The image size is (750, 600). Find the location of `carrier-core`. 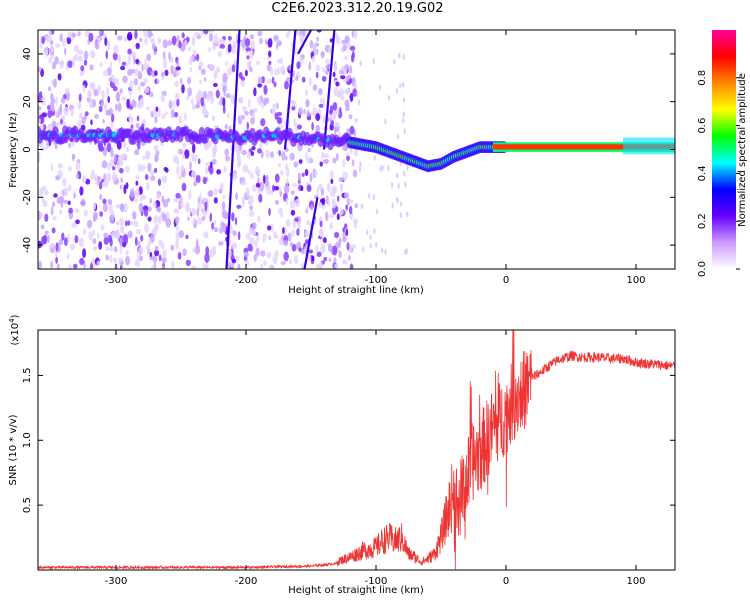

carrier-core is located at coordinates (584, 147).